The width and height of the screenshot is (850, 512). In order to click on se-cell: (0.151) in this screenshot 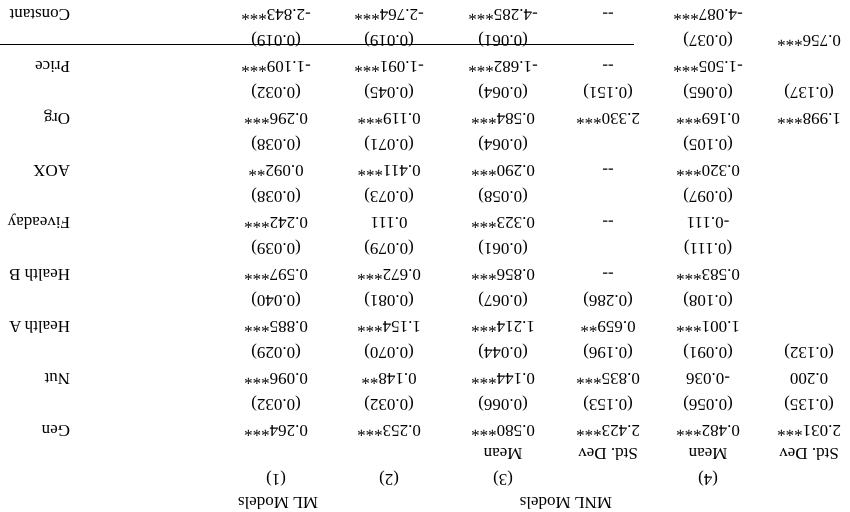, I will do `click(608, 92)`.